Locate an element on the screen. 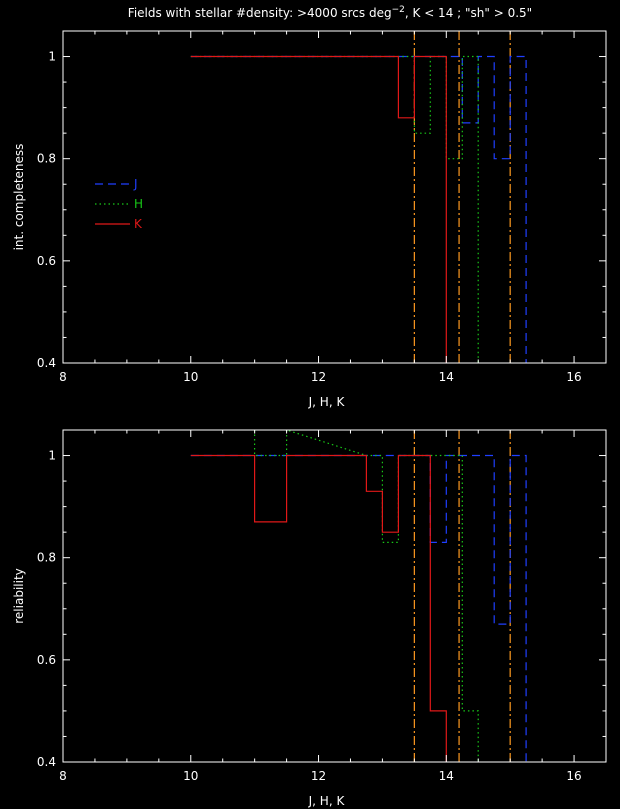  legend-label-j: J is located at coordinates (135, 184).